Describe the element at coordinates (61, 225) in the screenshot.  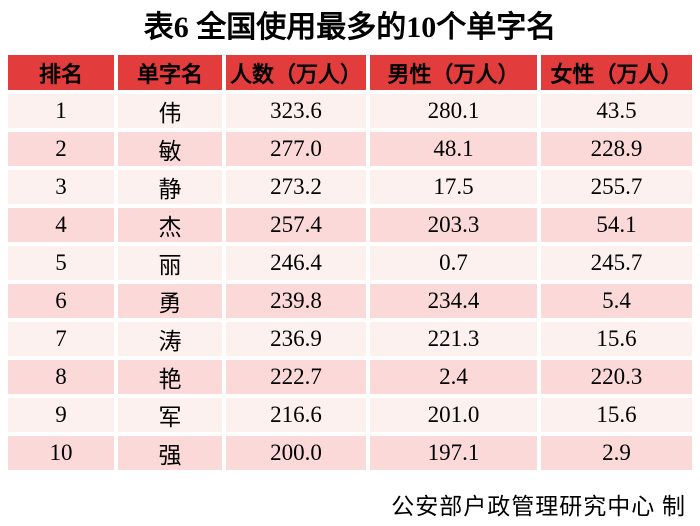
I see `cell-rank: 4` at that location.